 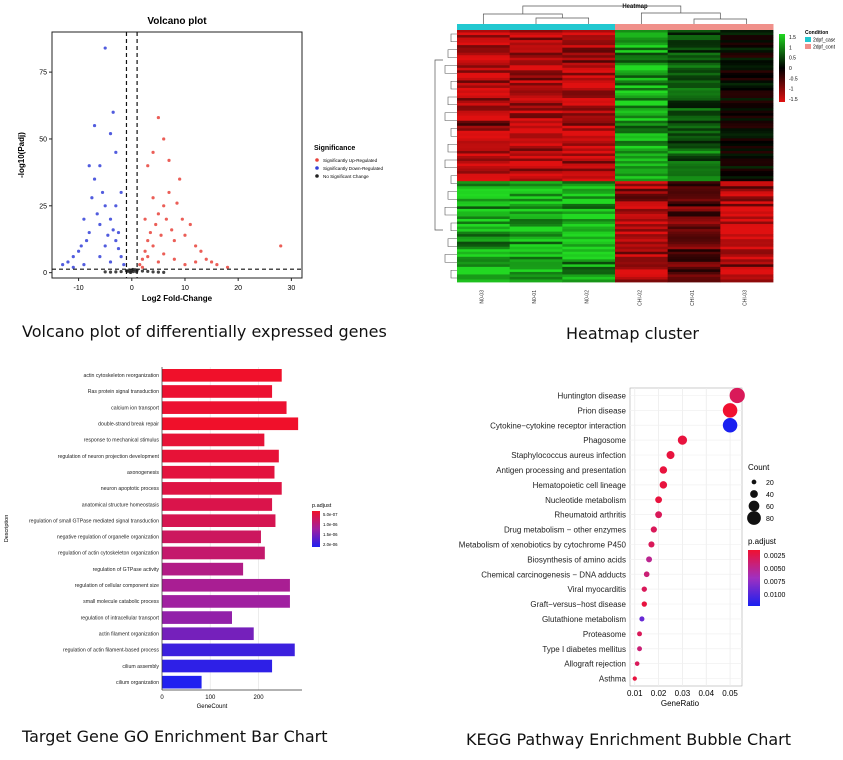 What do you see at coordinates (775, 556) in the screenshot?
I see `kegg-color-legend-tick: 0.0025` at bounding box center [775, 556].